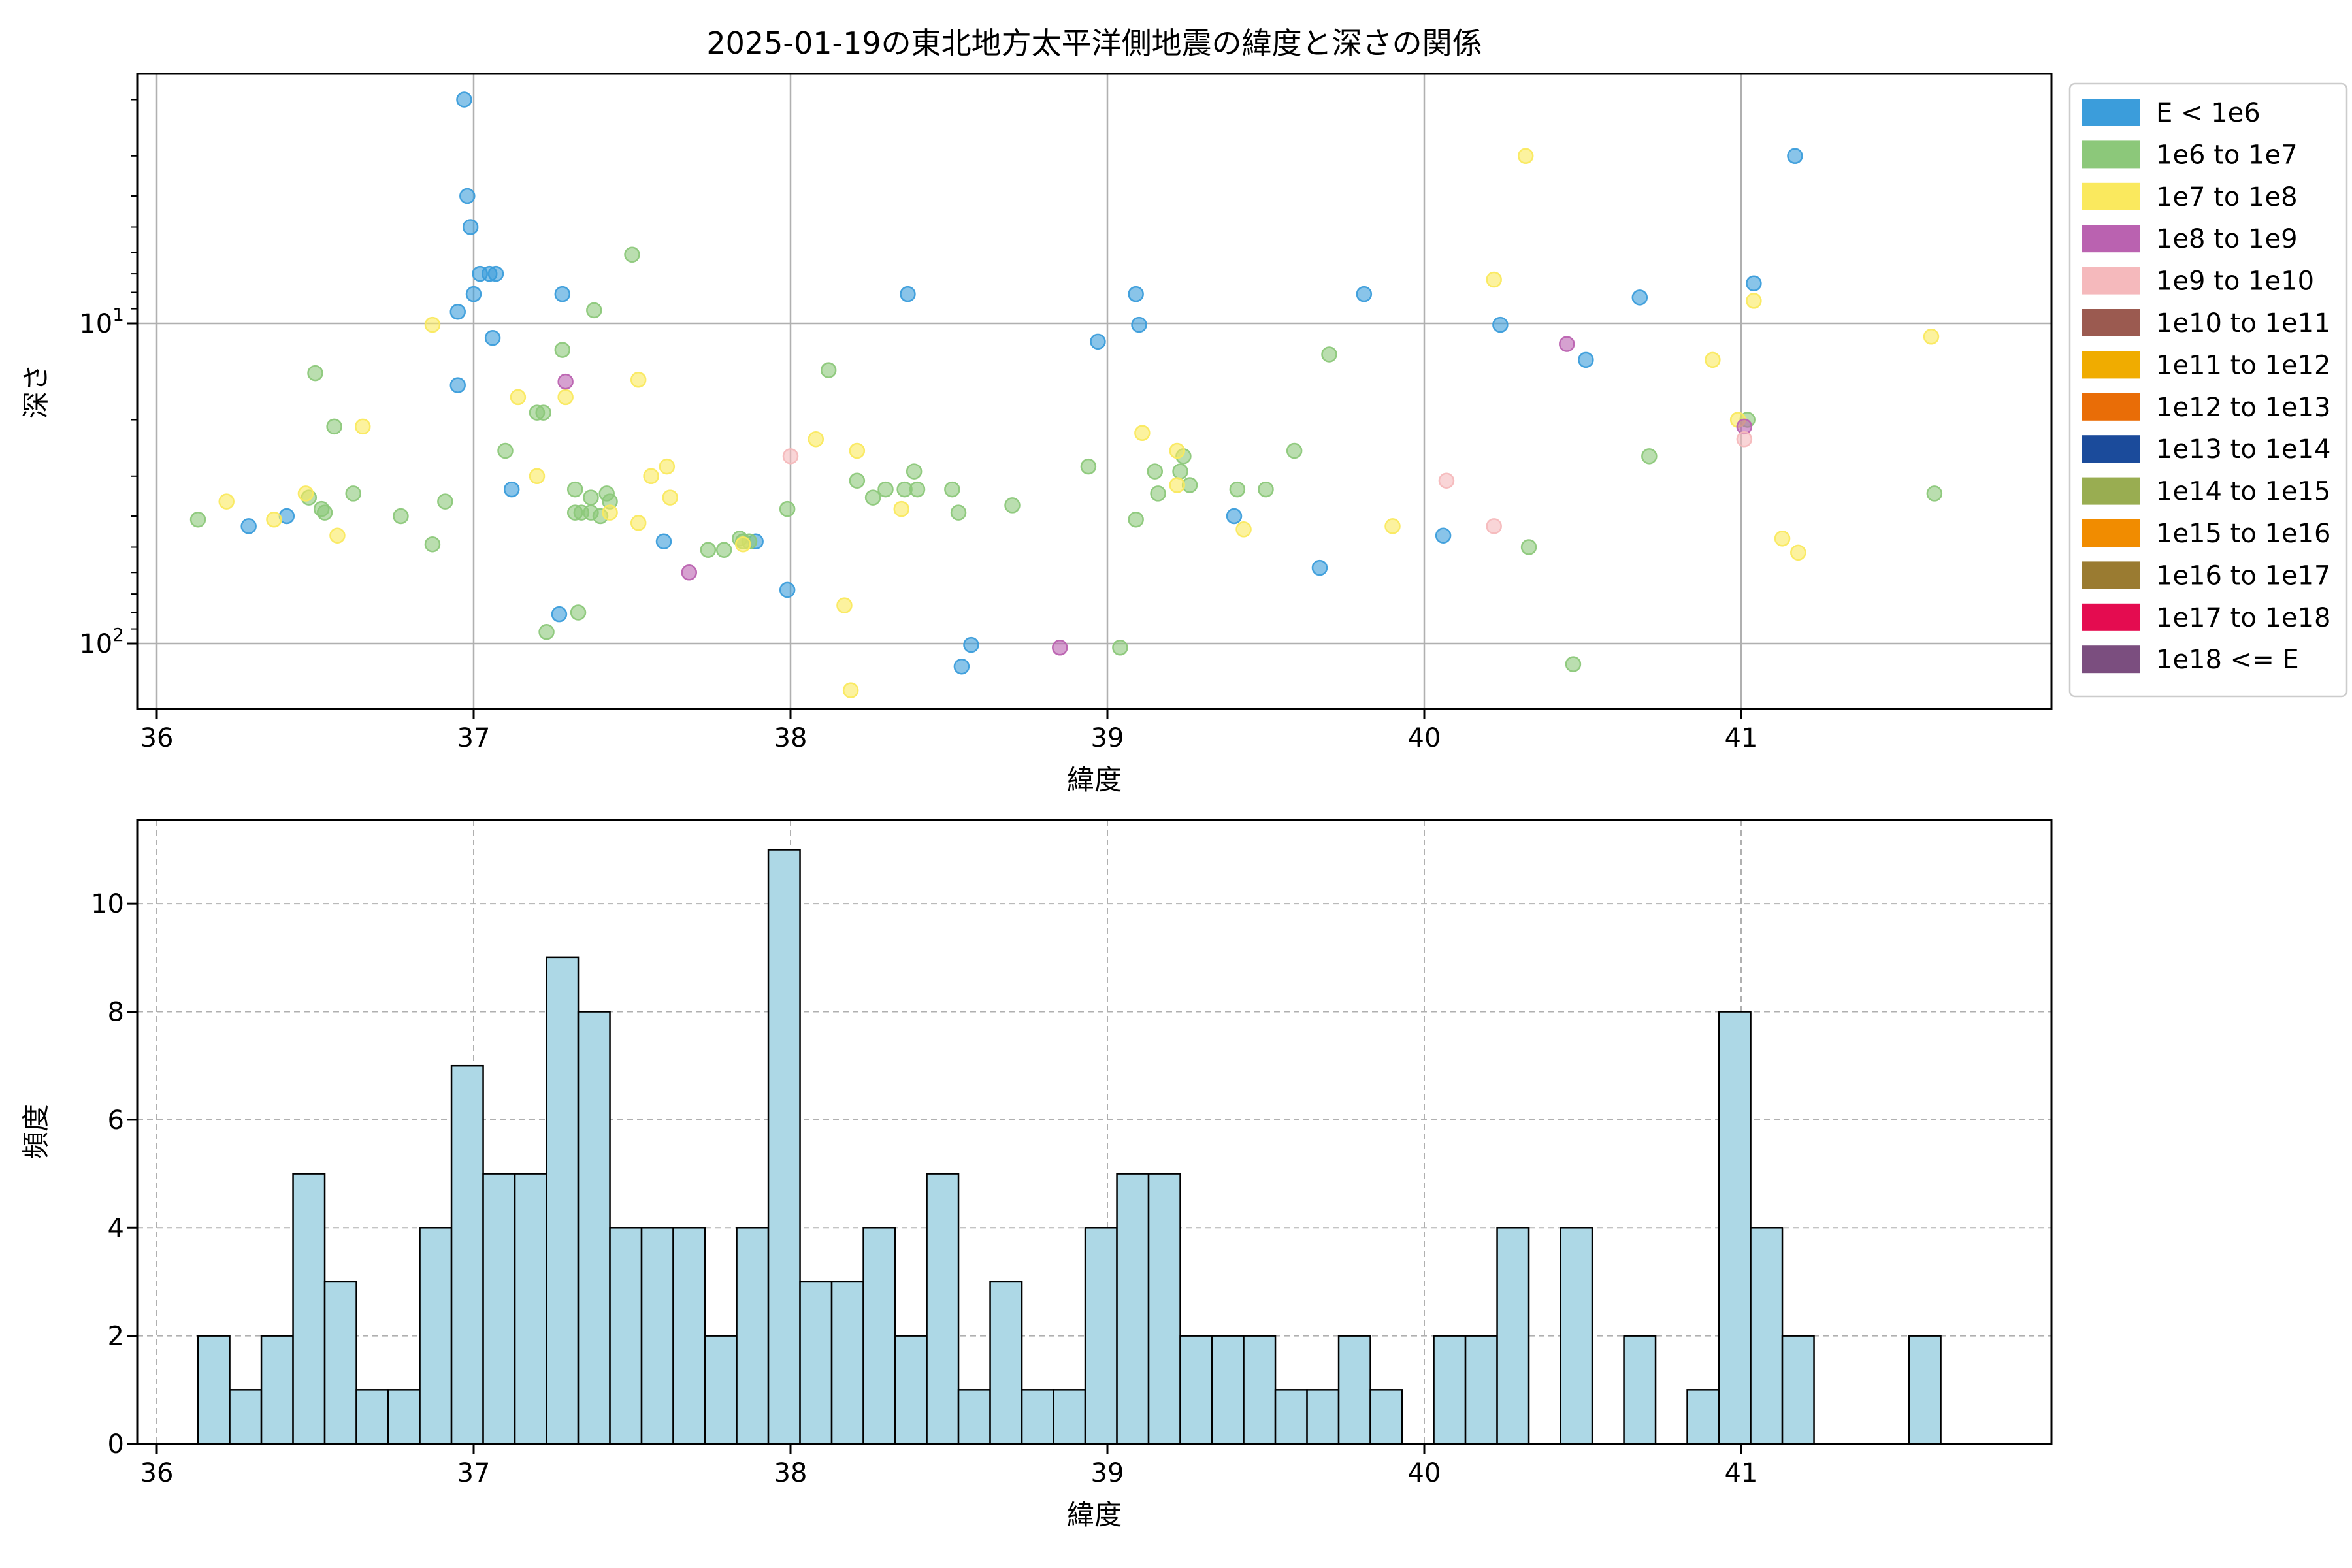 This screenshot has height=1568, width=2352. Describe the element at coordinates (1741, 1473) in the screenshot. I see `hist-xtick-label: 41` at that location.